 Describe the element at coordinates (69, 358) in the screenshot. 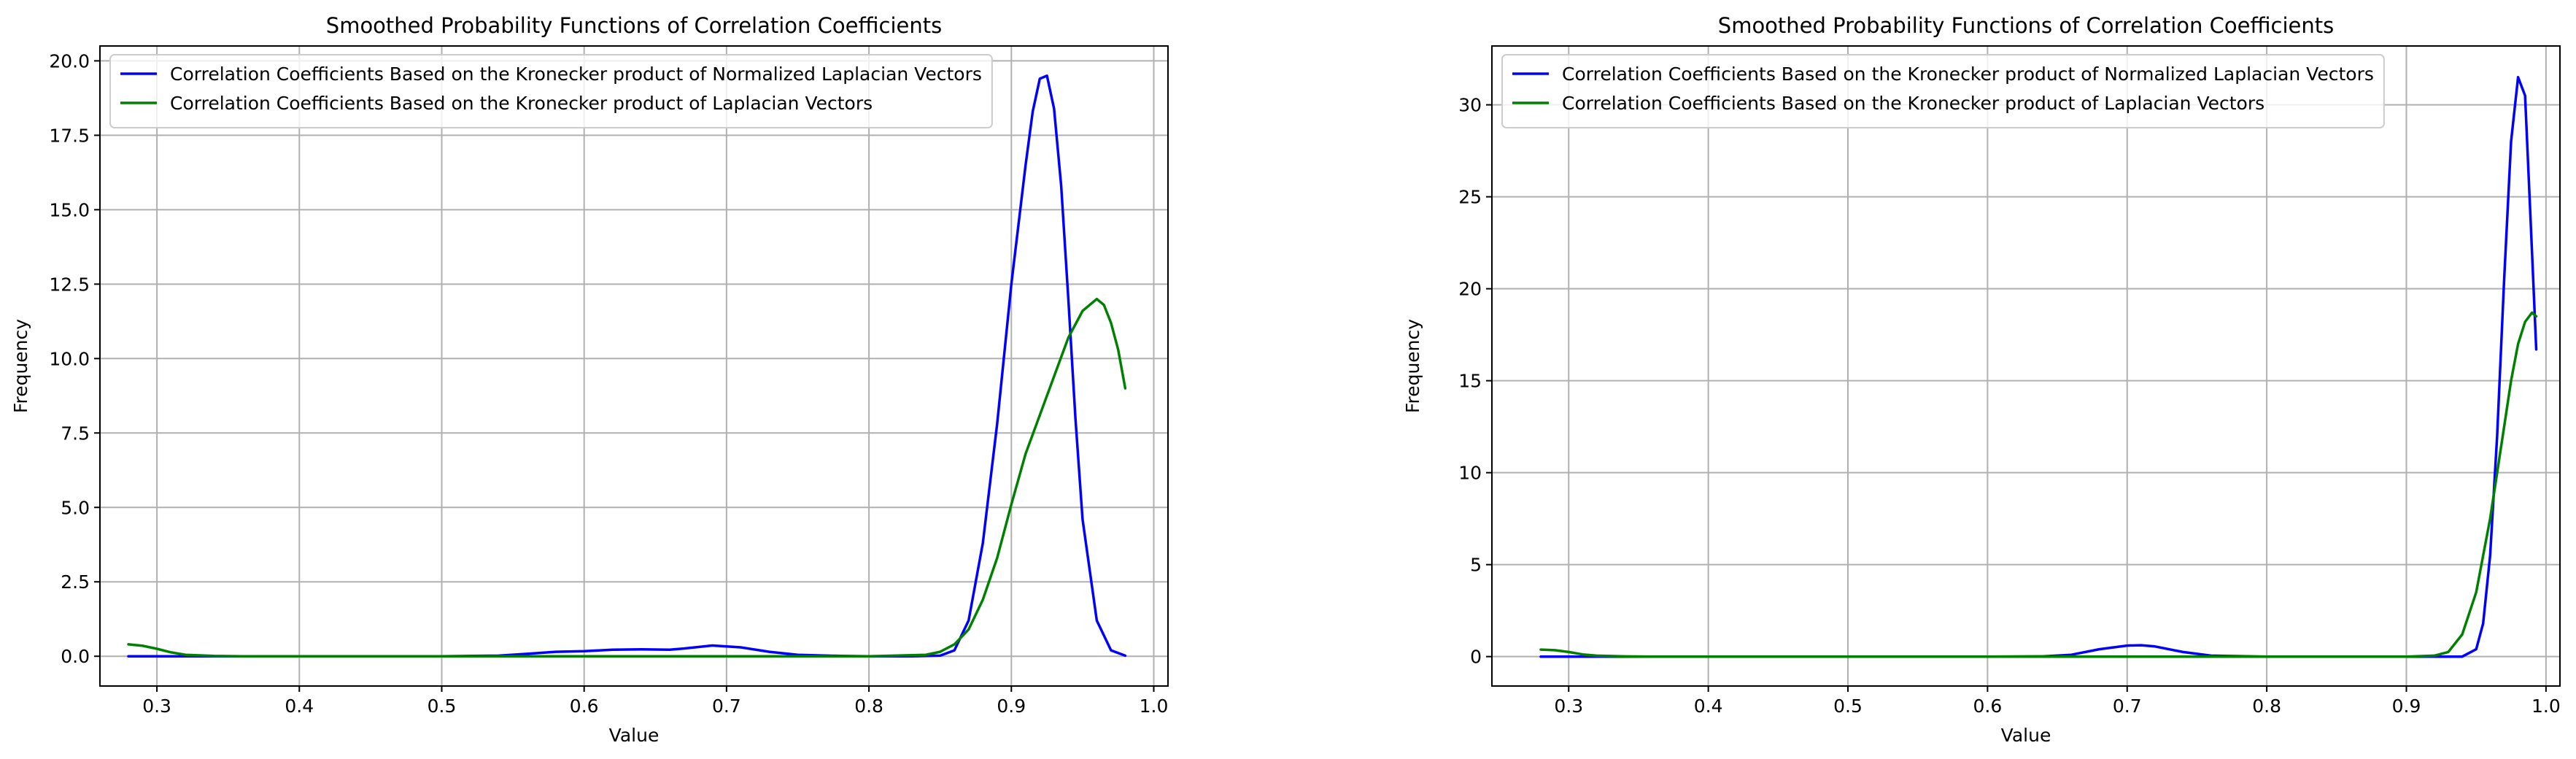

I see `y-tick-label: 10.0` at that location.